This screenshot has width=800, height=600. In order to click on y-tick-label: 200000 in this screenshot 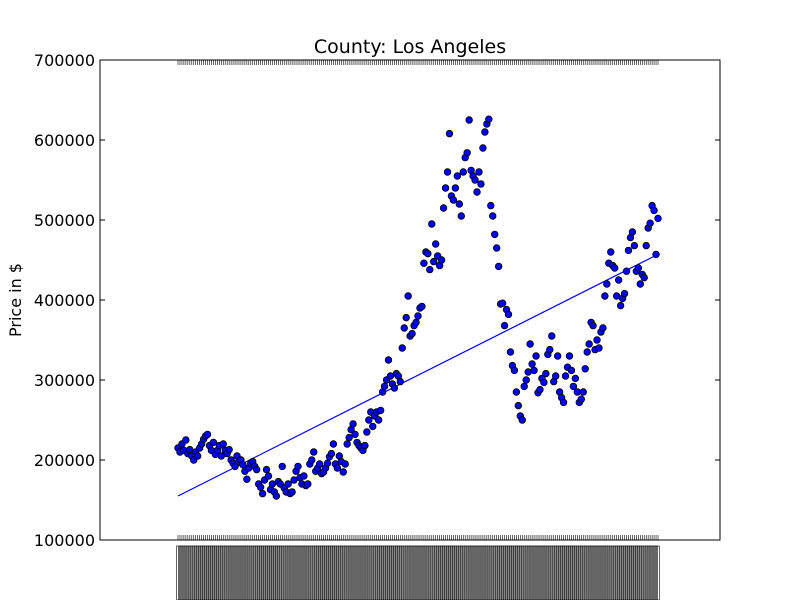, I will do `click(64, 460)`.